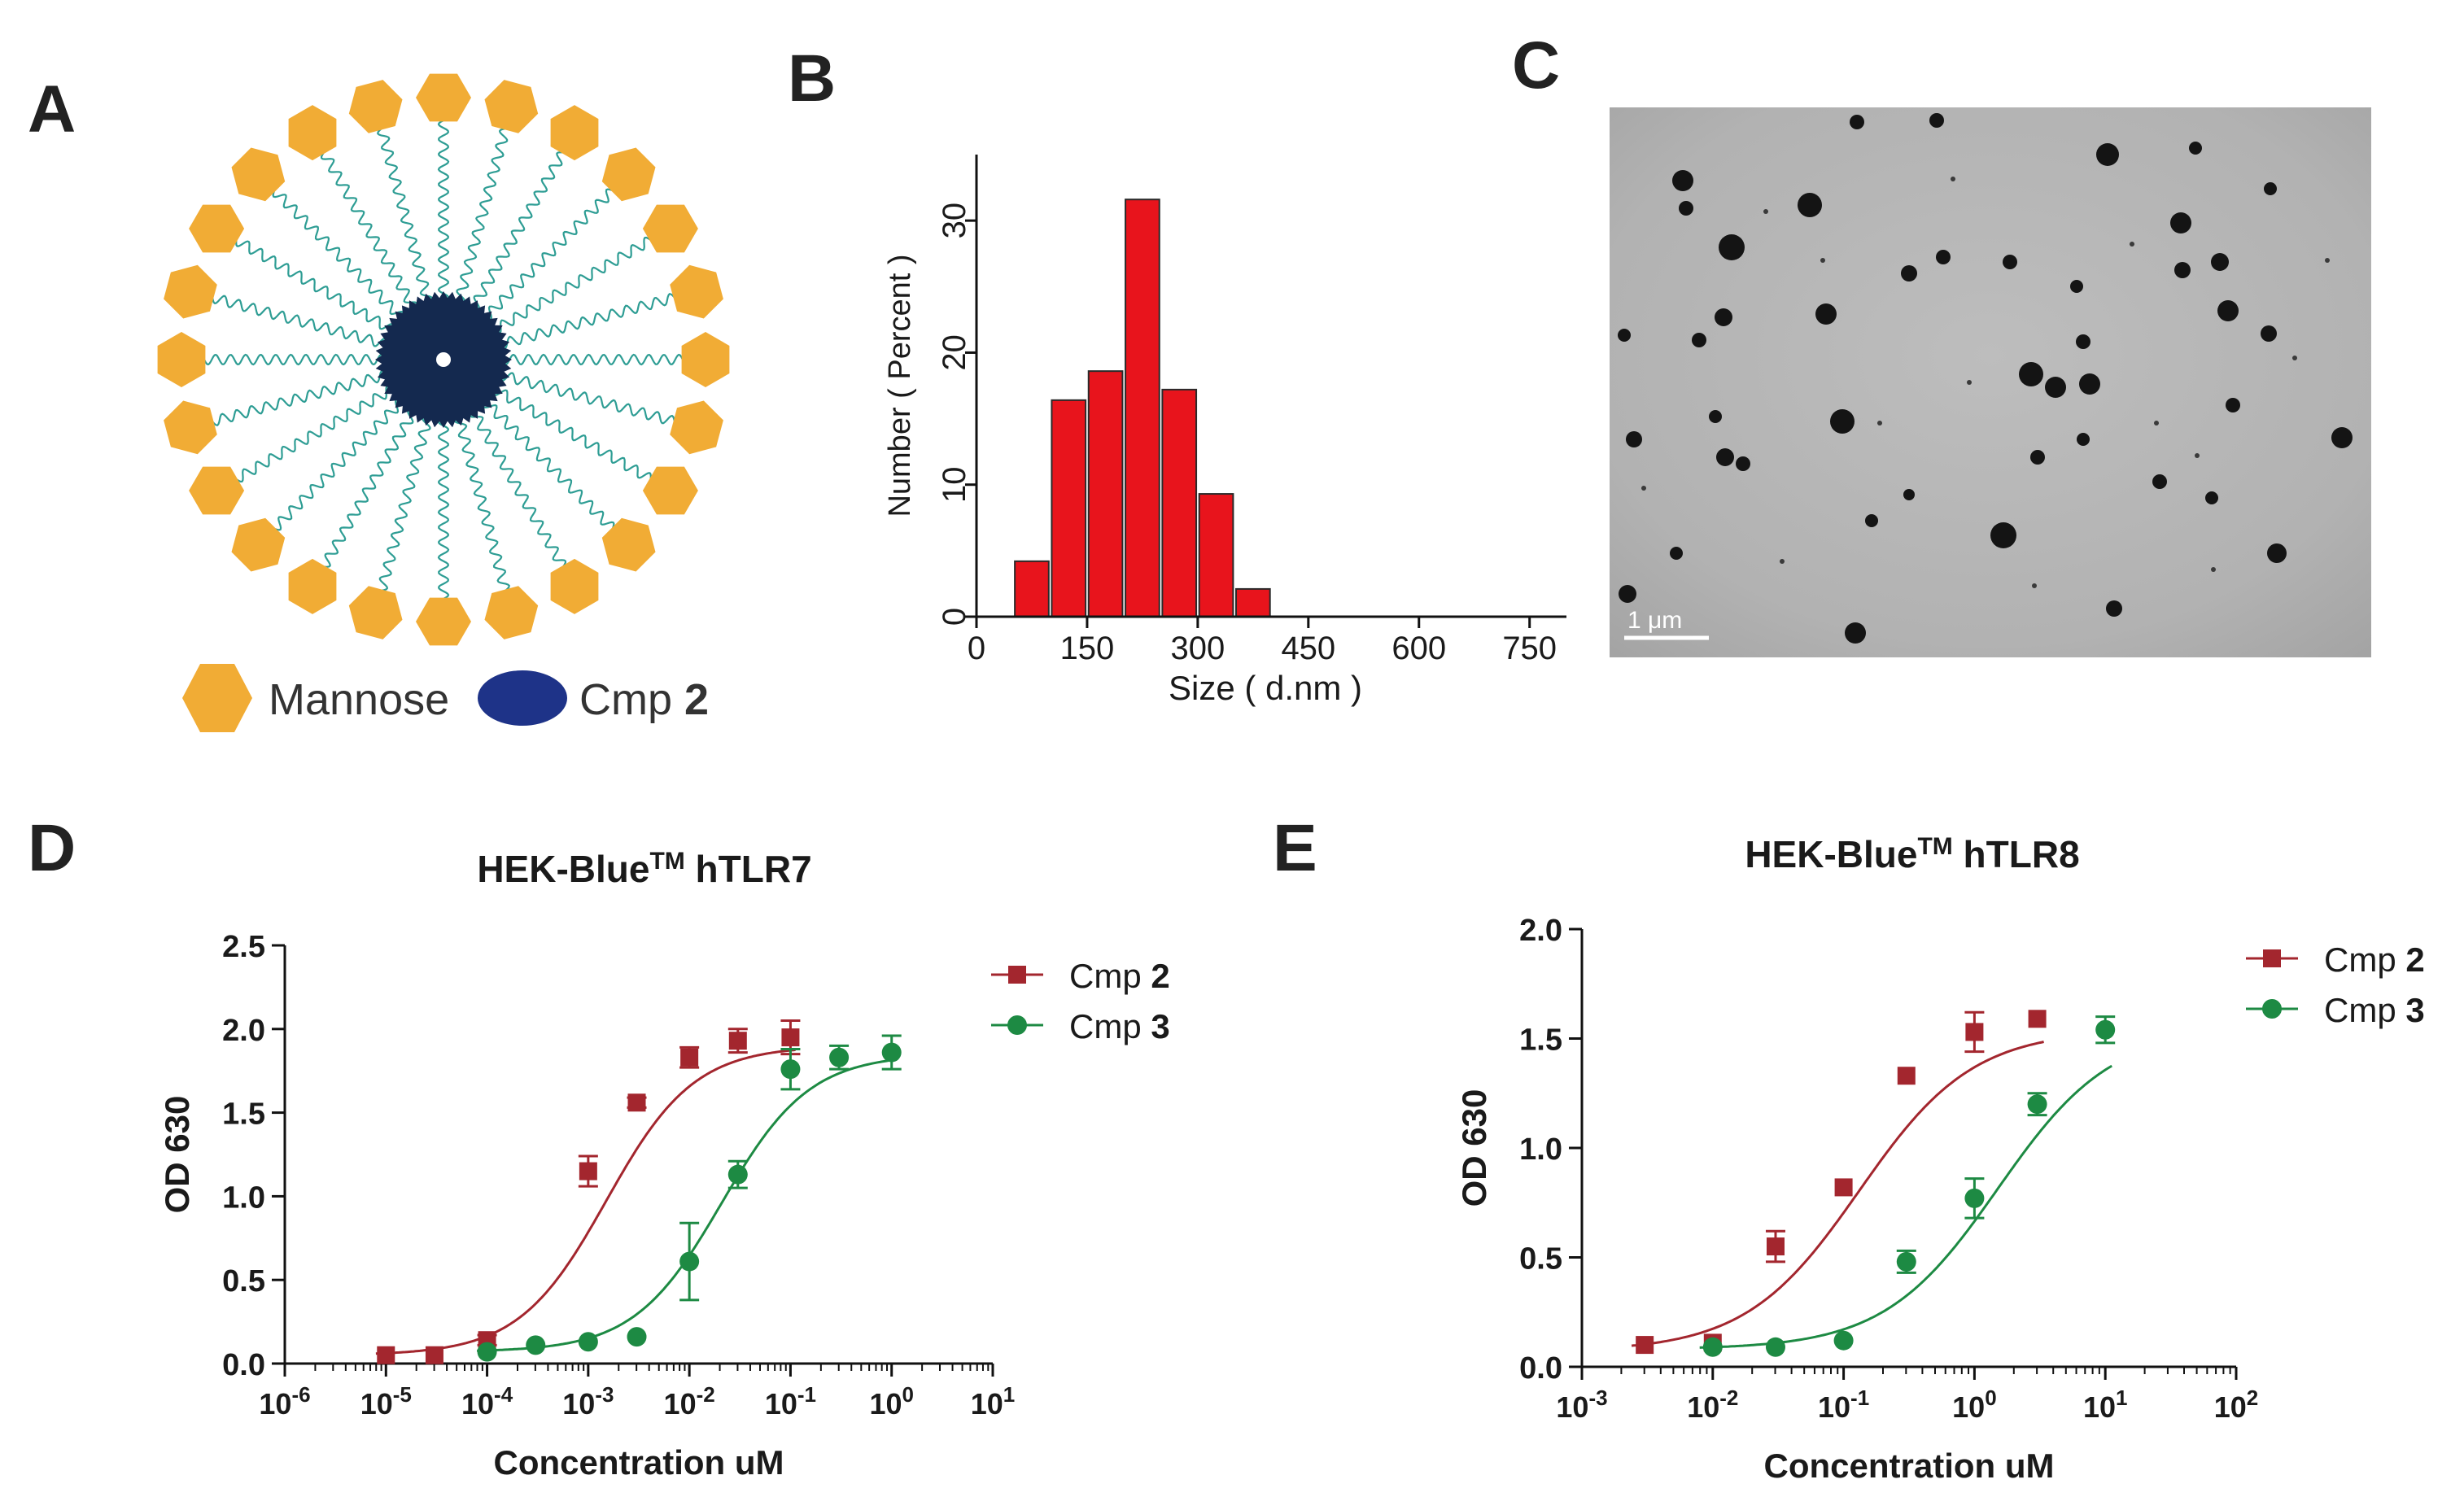 This screenshot has width=2464, height=1510. What do you see at coordinates (2236, 1405) in the screenshot?
I see `x-tick-label: 102` at bounding box center [2236, 1405].